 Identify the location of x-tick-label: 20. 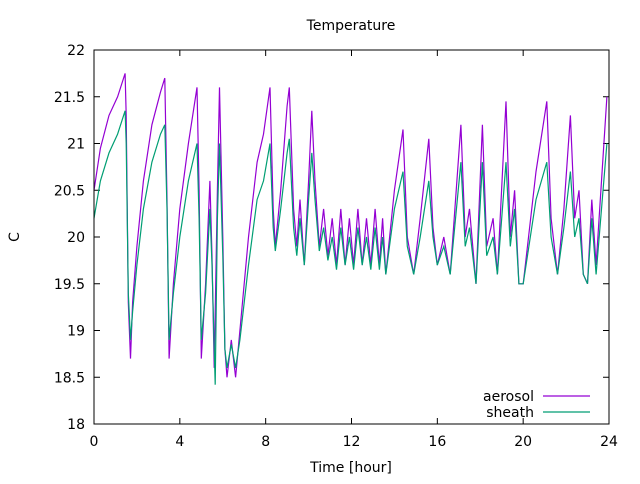
(523, 442).